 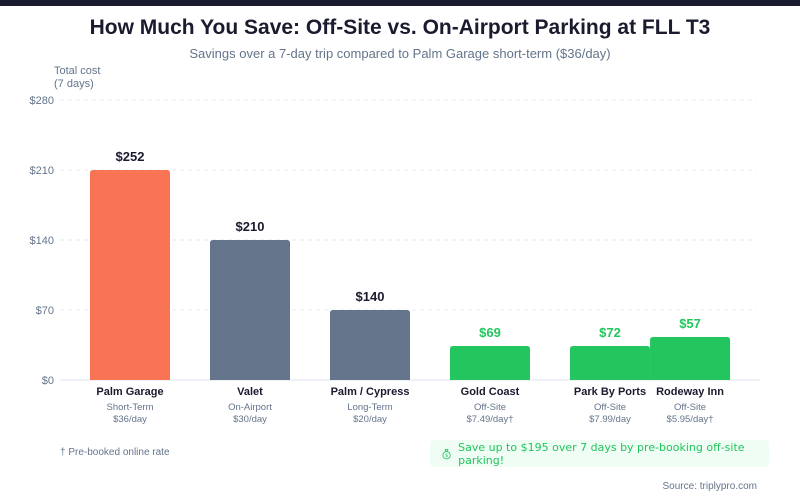 I want to click on bar-value-label: $210, so click(x=250, y=226).